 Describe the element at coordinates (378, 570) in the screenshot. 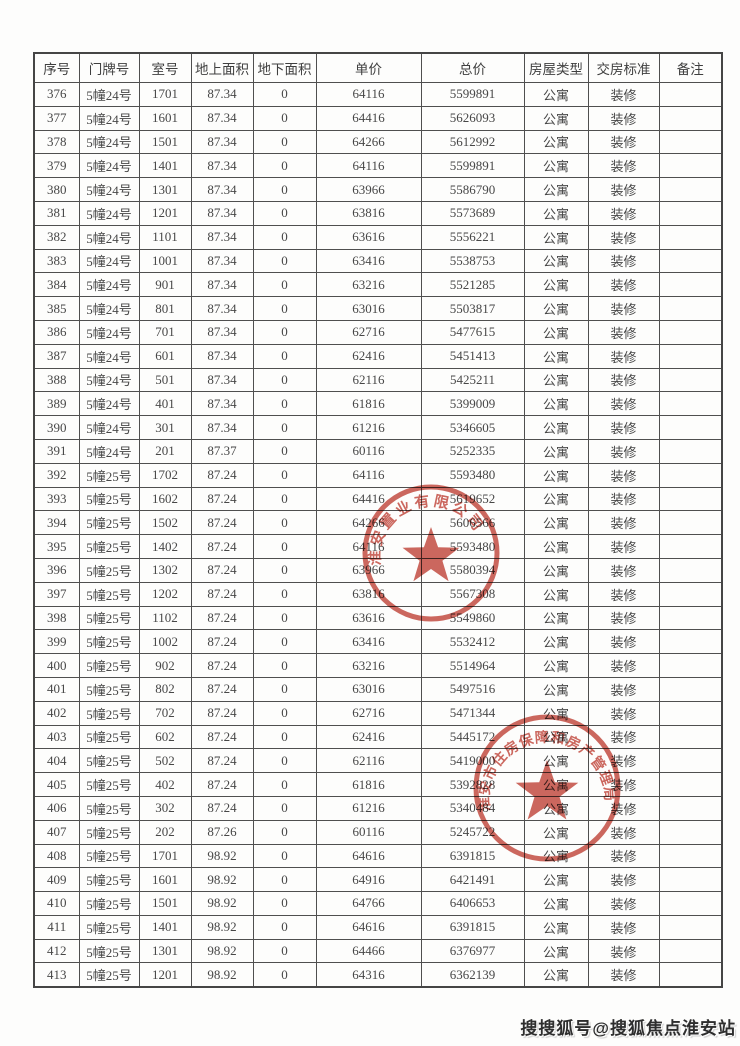

I see `table-row: 396 5幢25号 1302 87.24 0 63966 5580394 公寓 装修` at that location.